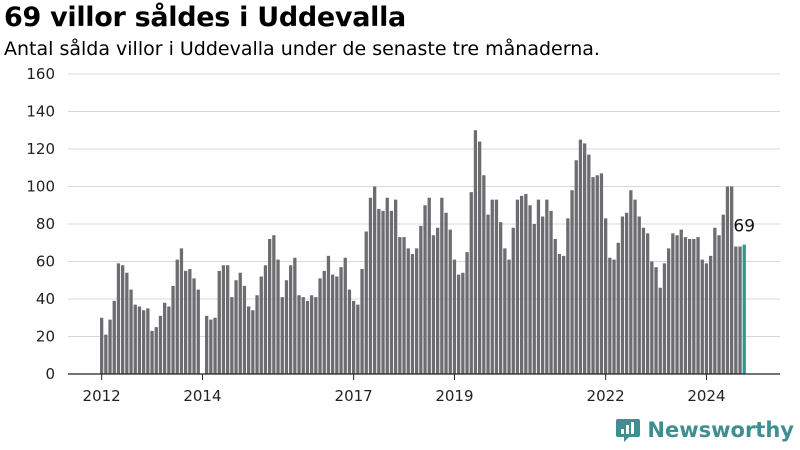  Describe the element at coordinates (454, 396) in the screenshot. I see `x-tick-label: 2019` at that location.